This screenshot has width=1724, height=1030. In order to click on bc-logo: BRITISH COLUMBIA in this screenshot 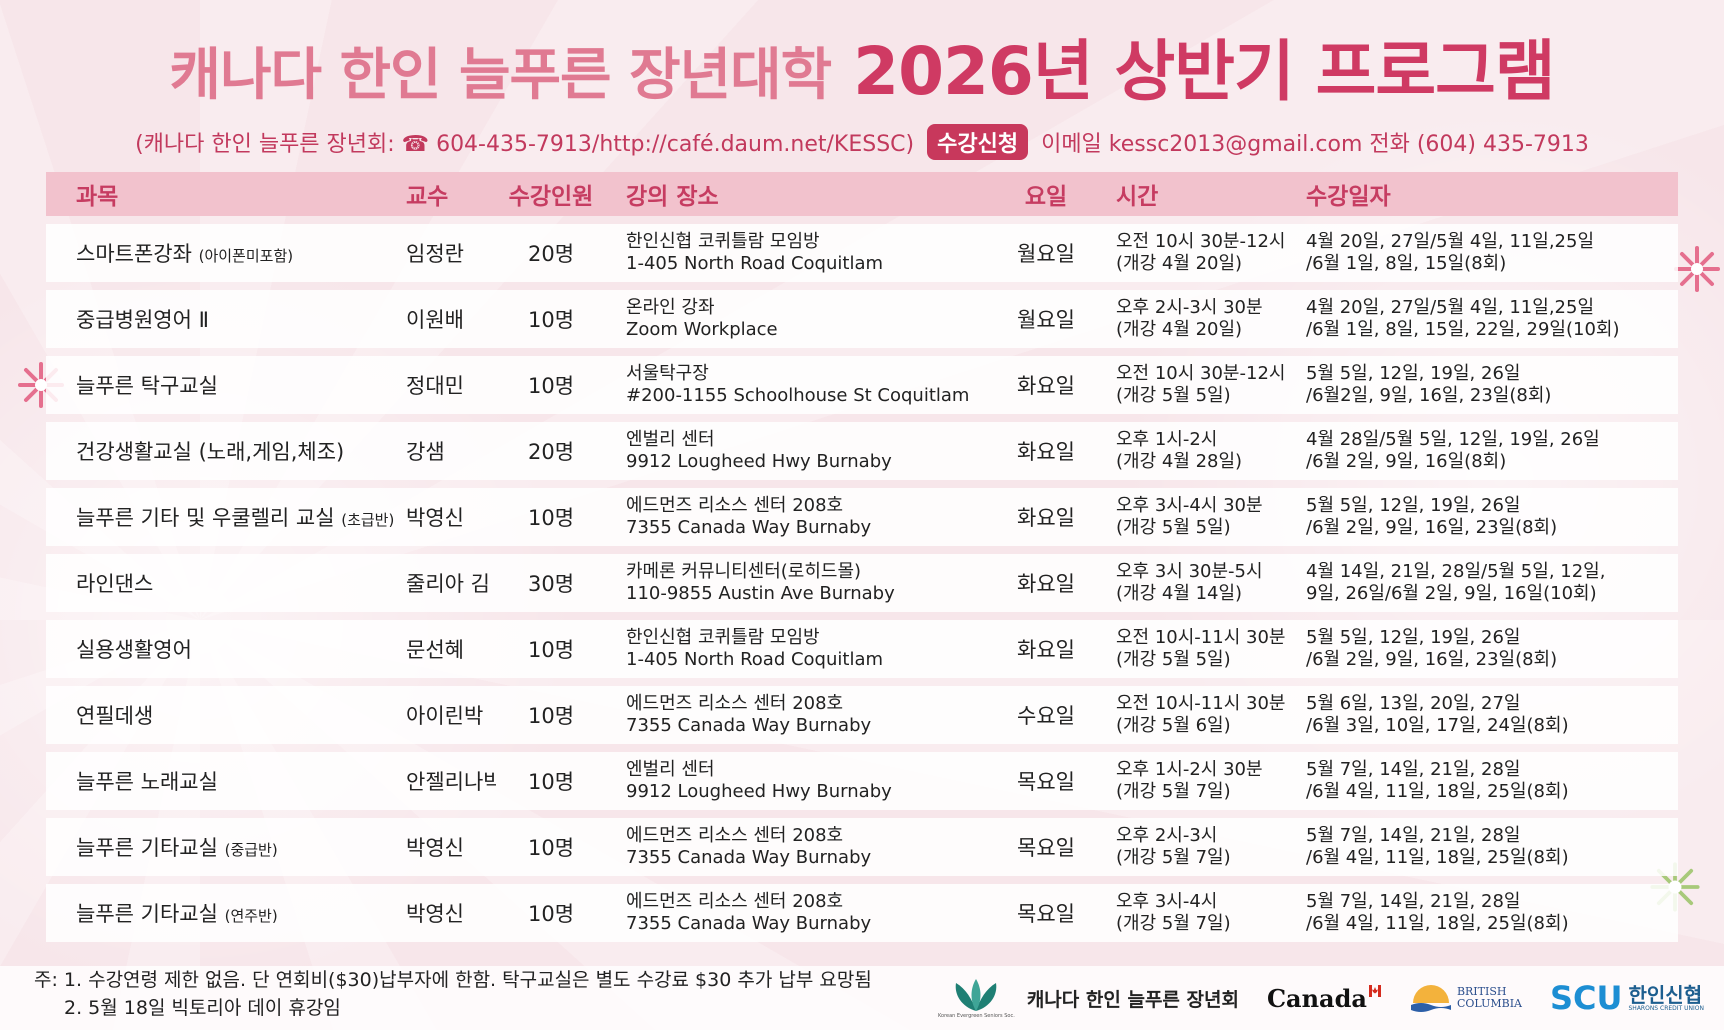, I will do `click(1465, 998)`.